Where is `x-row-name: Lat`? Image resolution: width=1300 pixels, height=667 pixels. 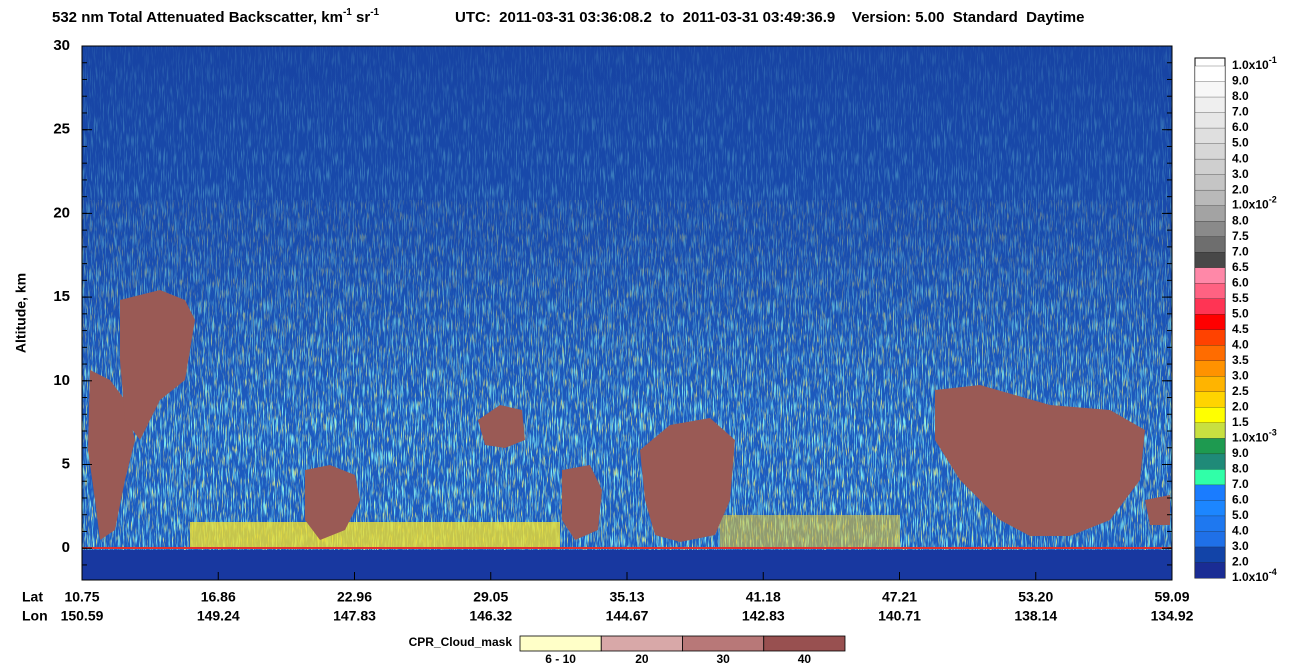 x-row-name: Lat is located at coordinates (32, 597).